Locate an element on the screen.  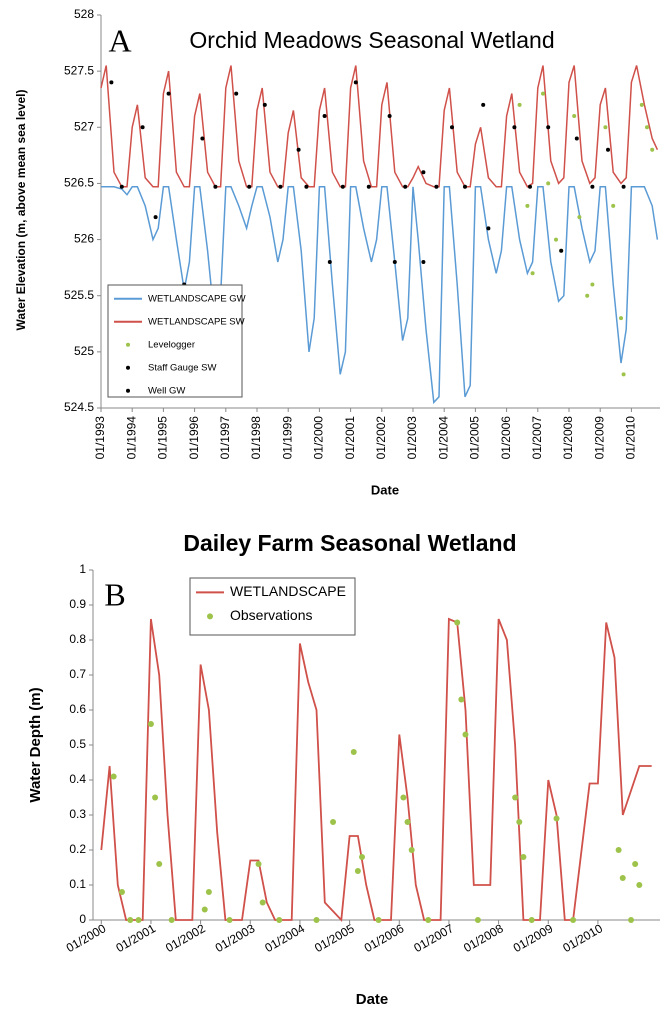
x-tick-label: 01/2007 is located at coordinates (433, 938).